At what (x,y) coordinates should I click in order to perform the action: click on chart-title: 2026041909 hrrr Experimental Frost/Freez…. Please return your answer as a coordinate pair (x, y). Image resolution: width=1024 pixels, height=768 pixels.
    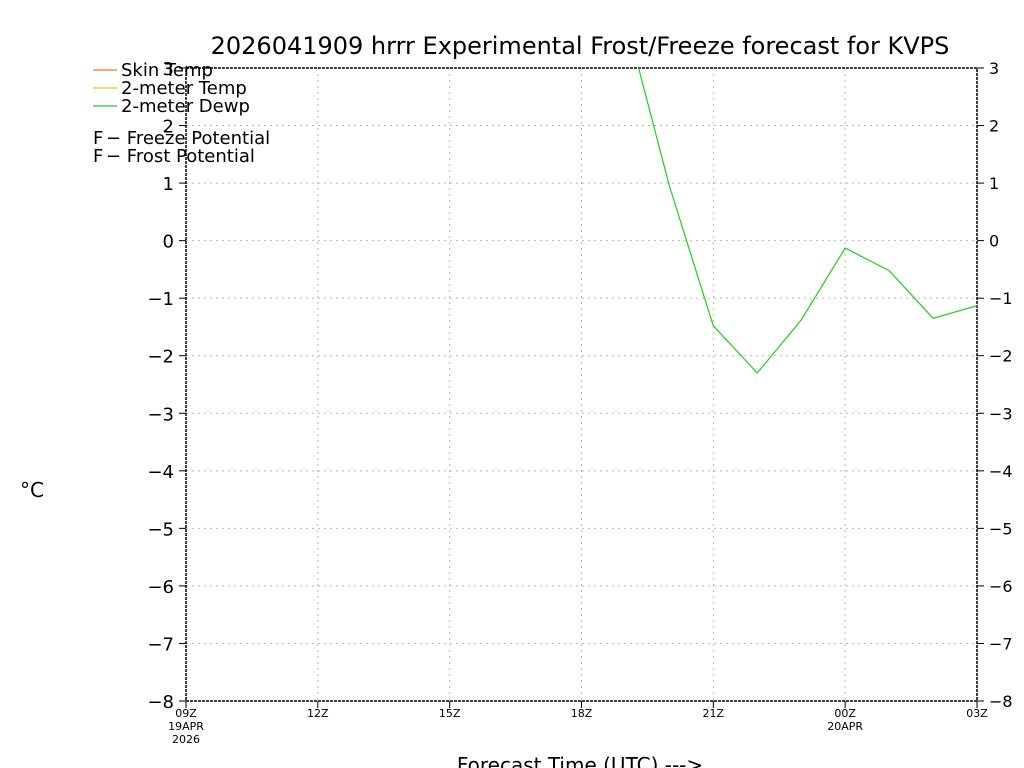
    Looking at the image, I should click on (580, 46).